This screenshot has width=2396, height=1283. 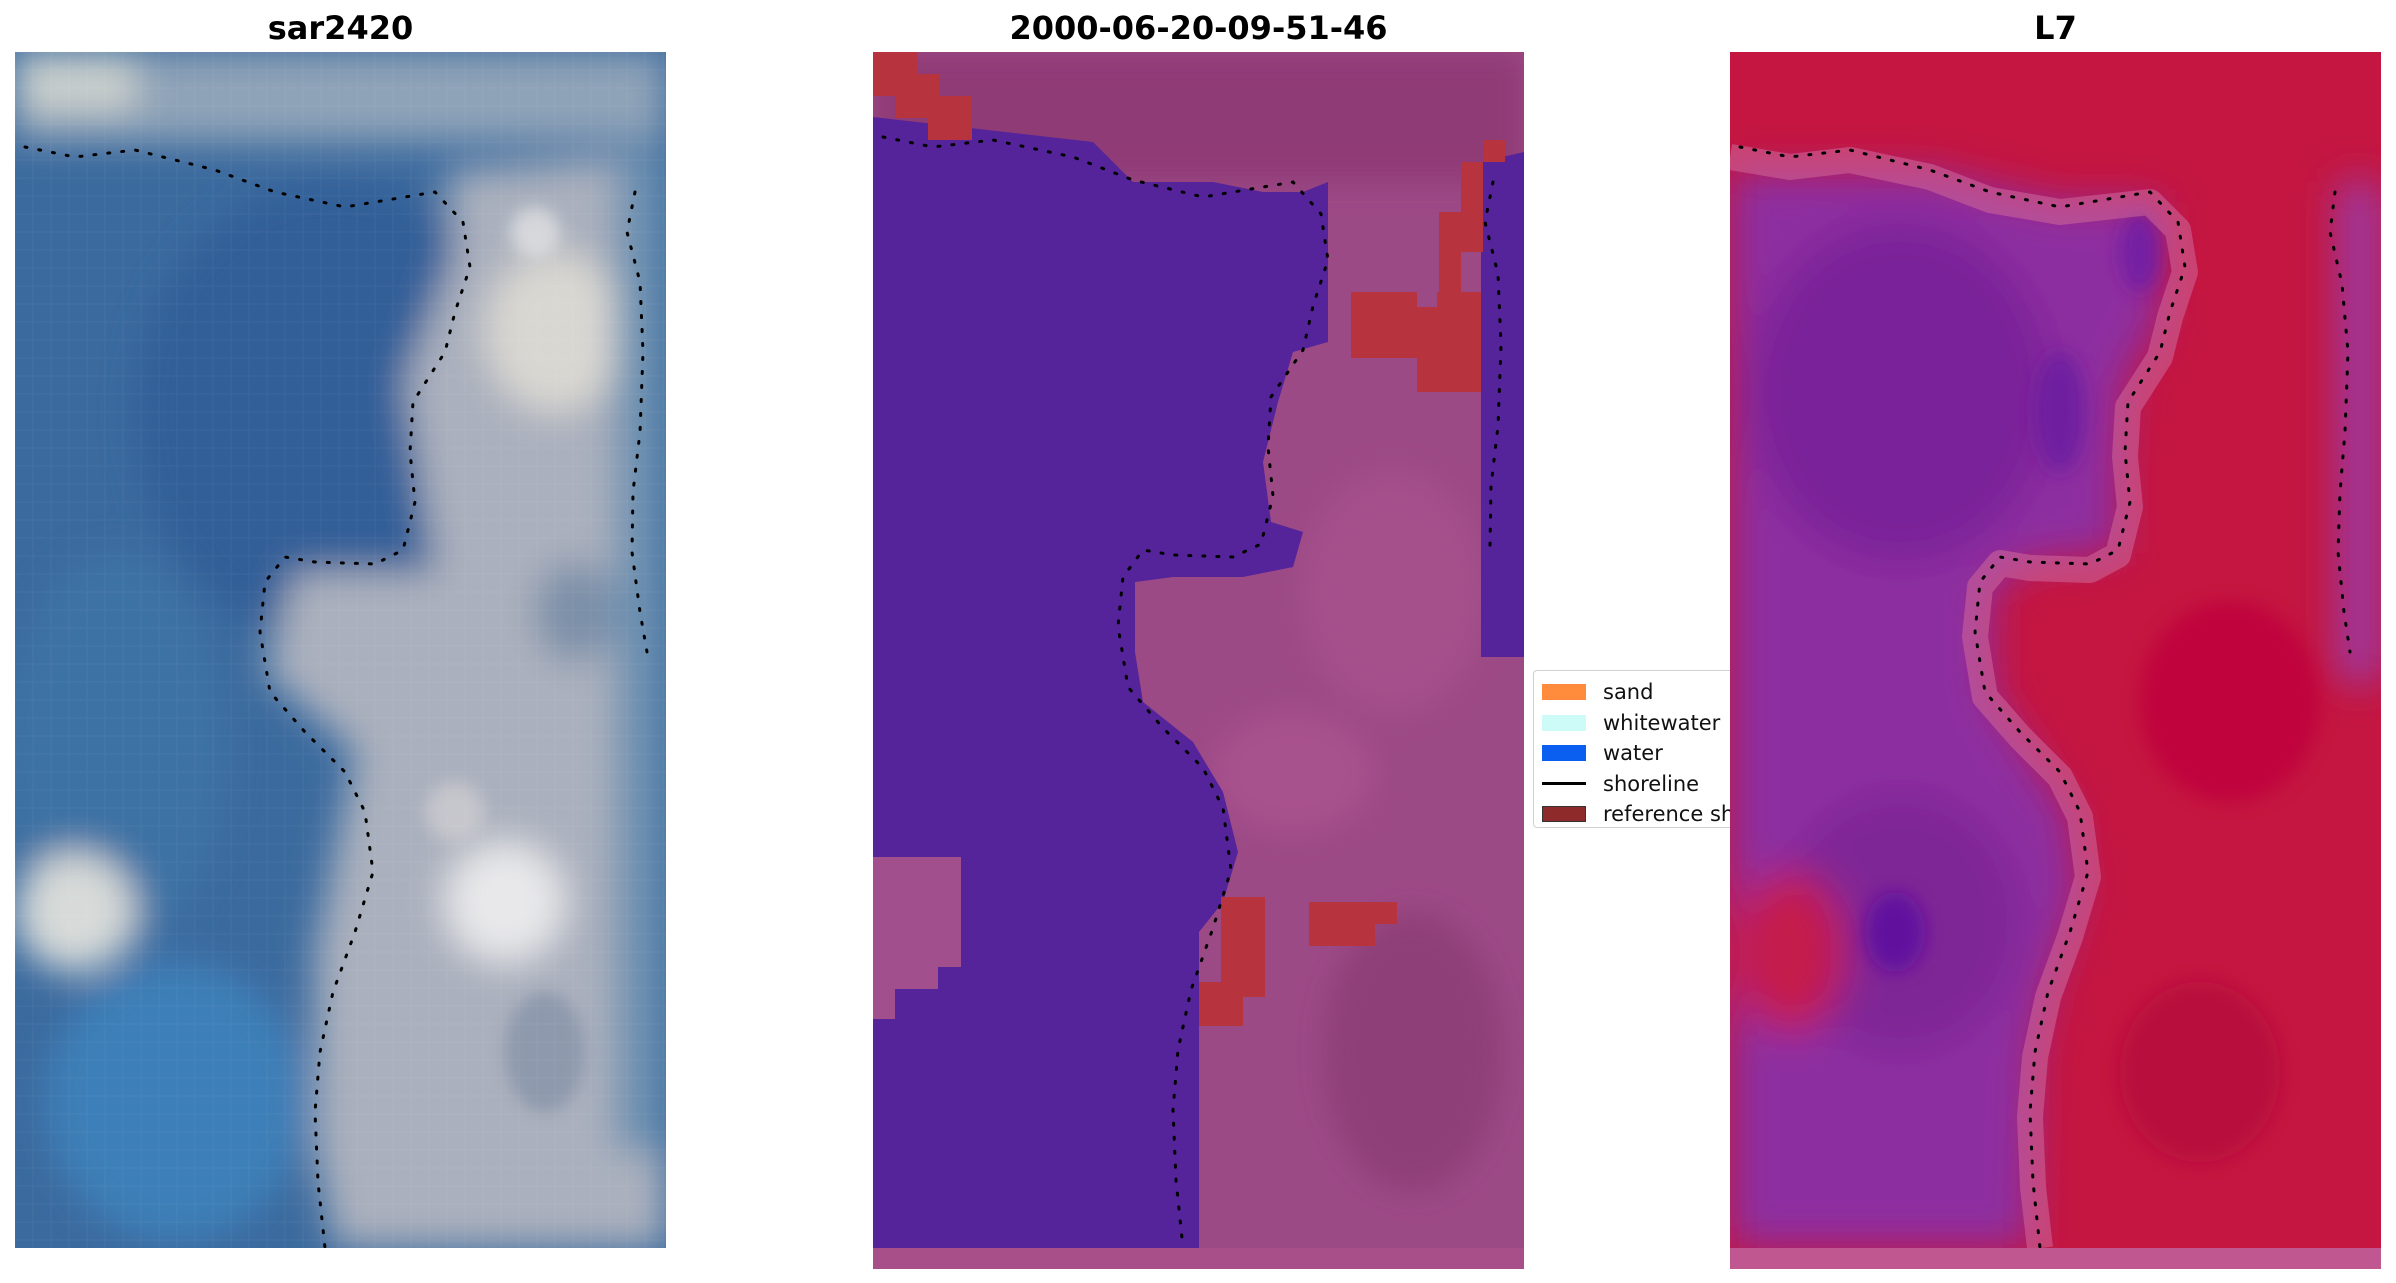 I want to click on panel-title-index: L7, so click(x=2055, y=28).